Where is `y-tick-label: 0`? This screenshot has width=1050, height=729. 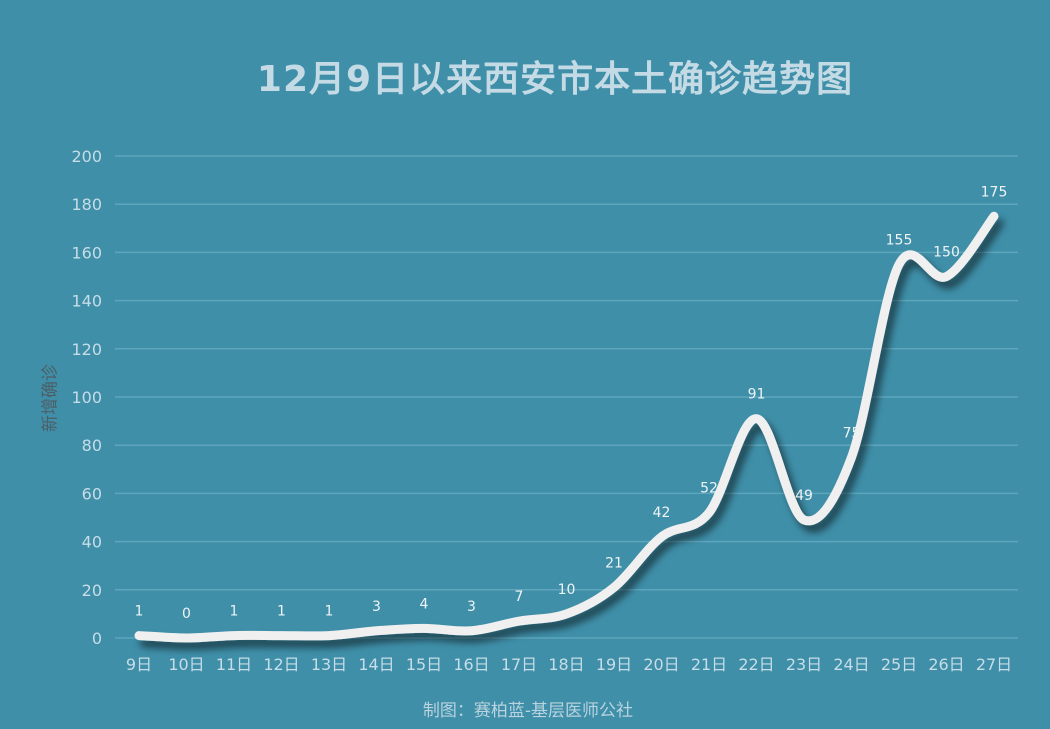
y-tick-label: 0 is located at coordinates (97, 638).